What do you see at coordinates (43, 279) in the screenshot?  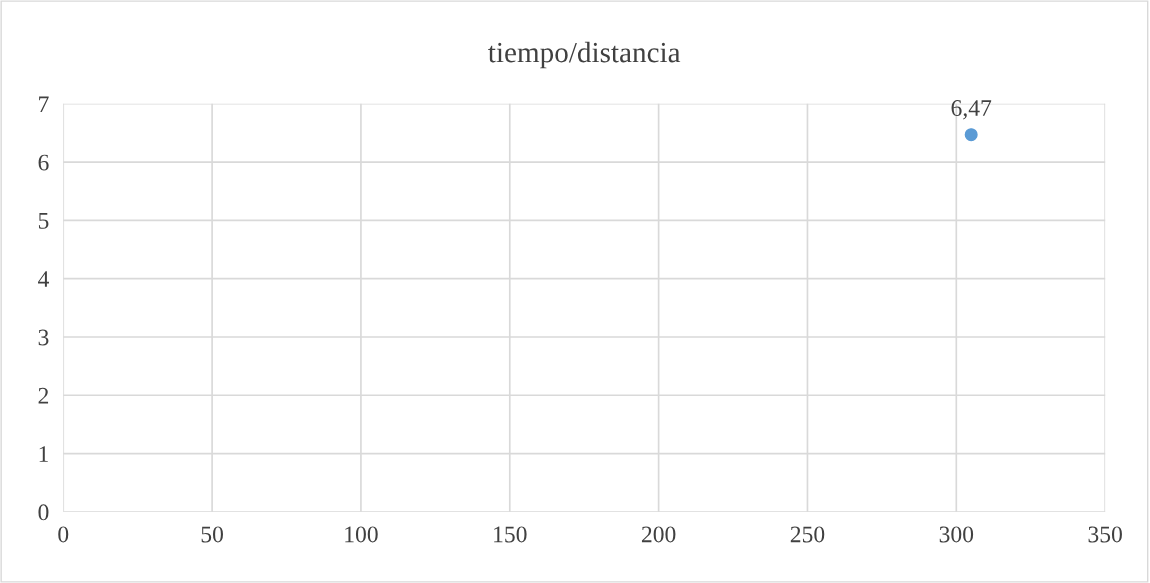 I see `y-tick-label: 4` at bounding box center [43, 279].